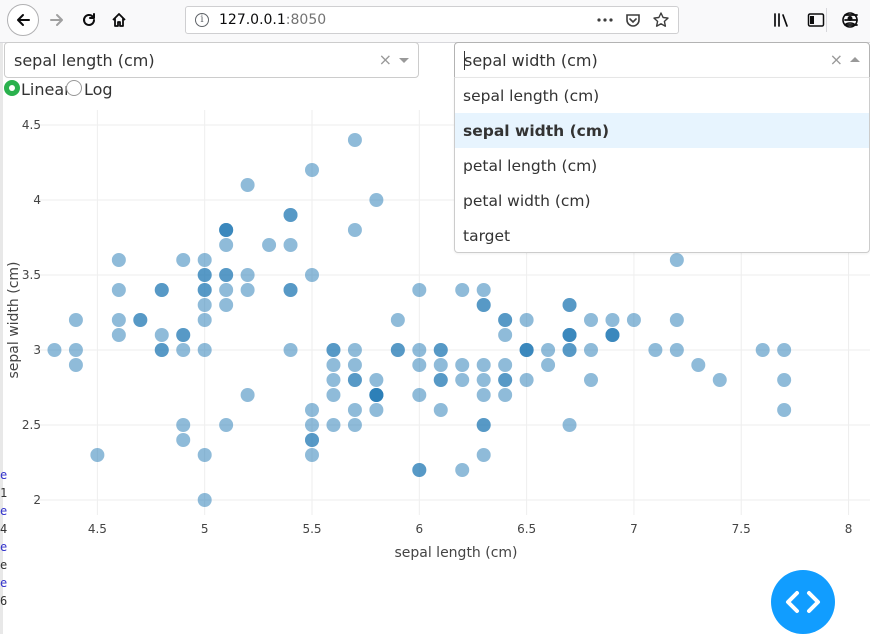 The height and width of the screenshot is (634, 870). I want to click on forward-arrow-icon, so click(57, 20).